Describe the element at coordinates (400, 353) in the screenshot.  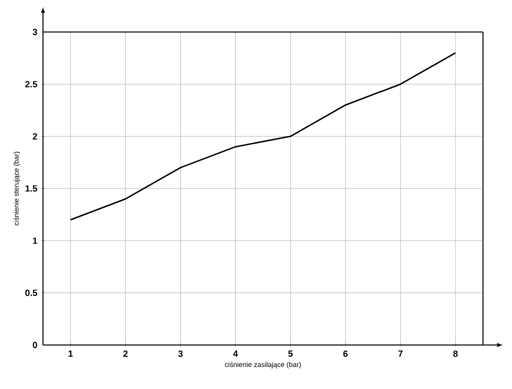
I see `x-tick-label: 7` at that location.